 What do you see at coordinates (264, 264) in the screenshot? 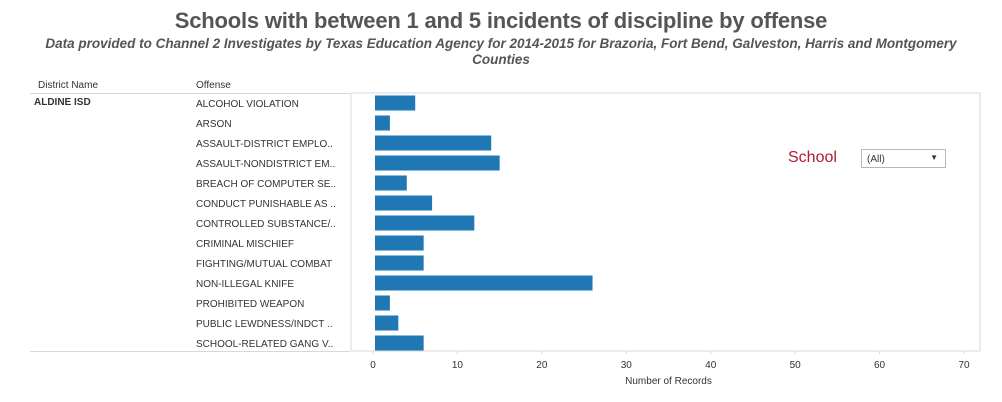
I see `category-label: FIGHTING/MUTUAL COMBAT` at bounding box center [264, 264].